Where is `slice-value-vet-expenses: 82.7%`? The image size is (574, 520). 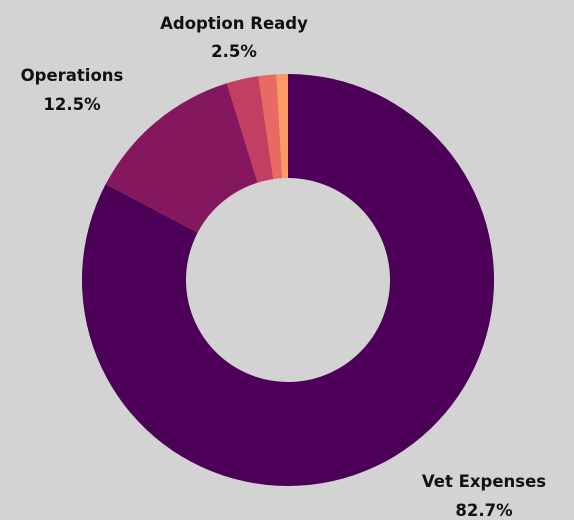 slice-value-vet-expenses: 82.7% is located at coordinates (484, 510).